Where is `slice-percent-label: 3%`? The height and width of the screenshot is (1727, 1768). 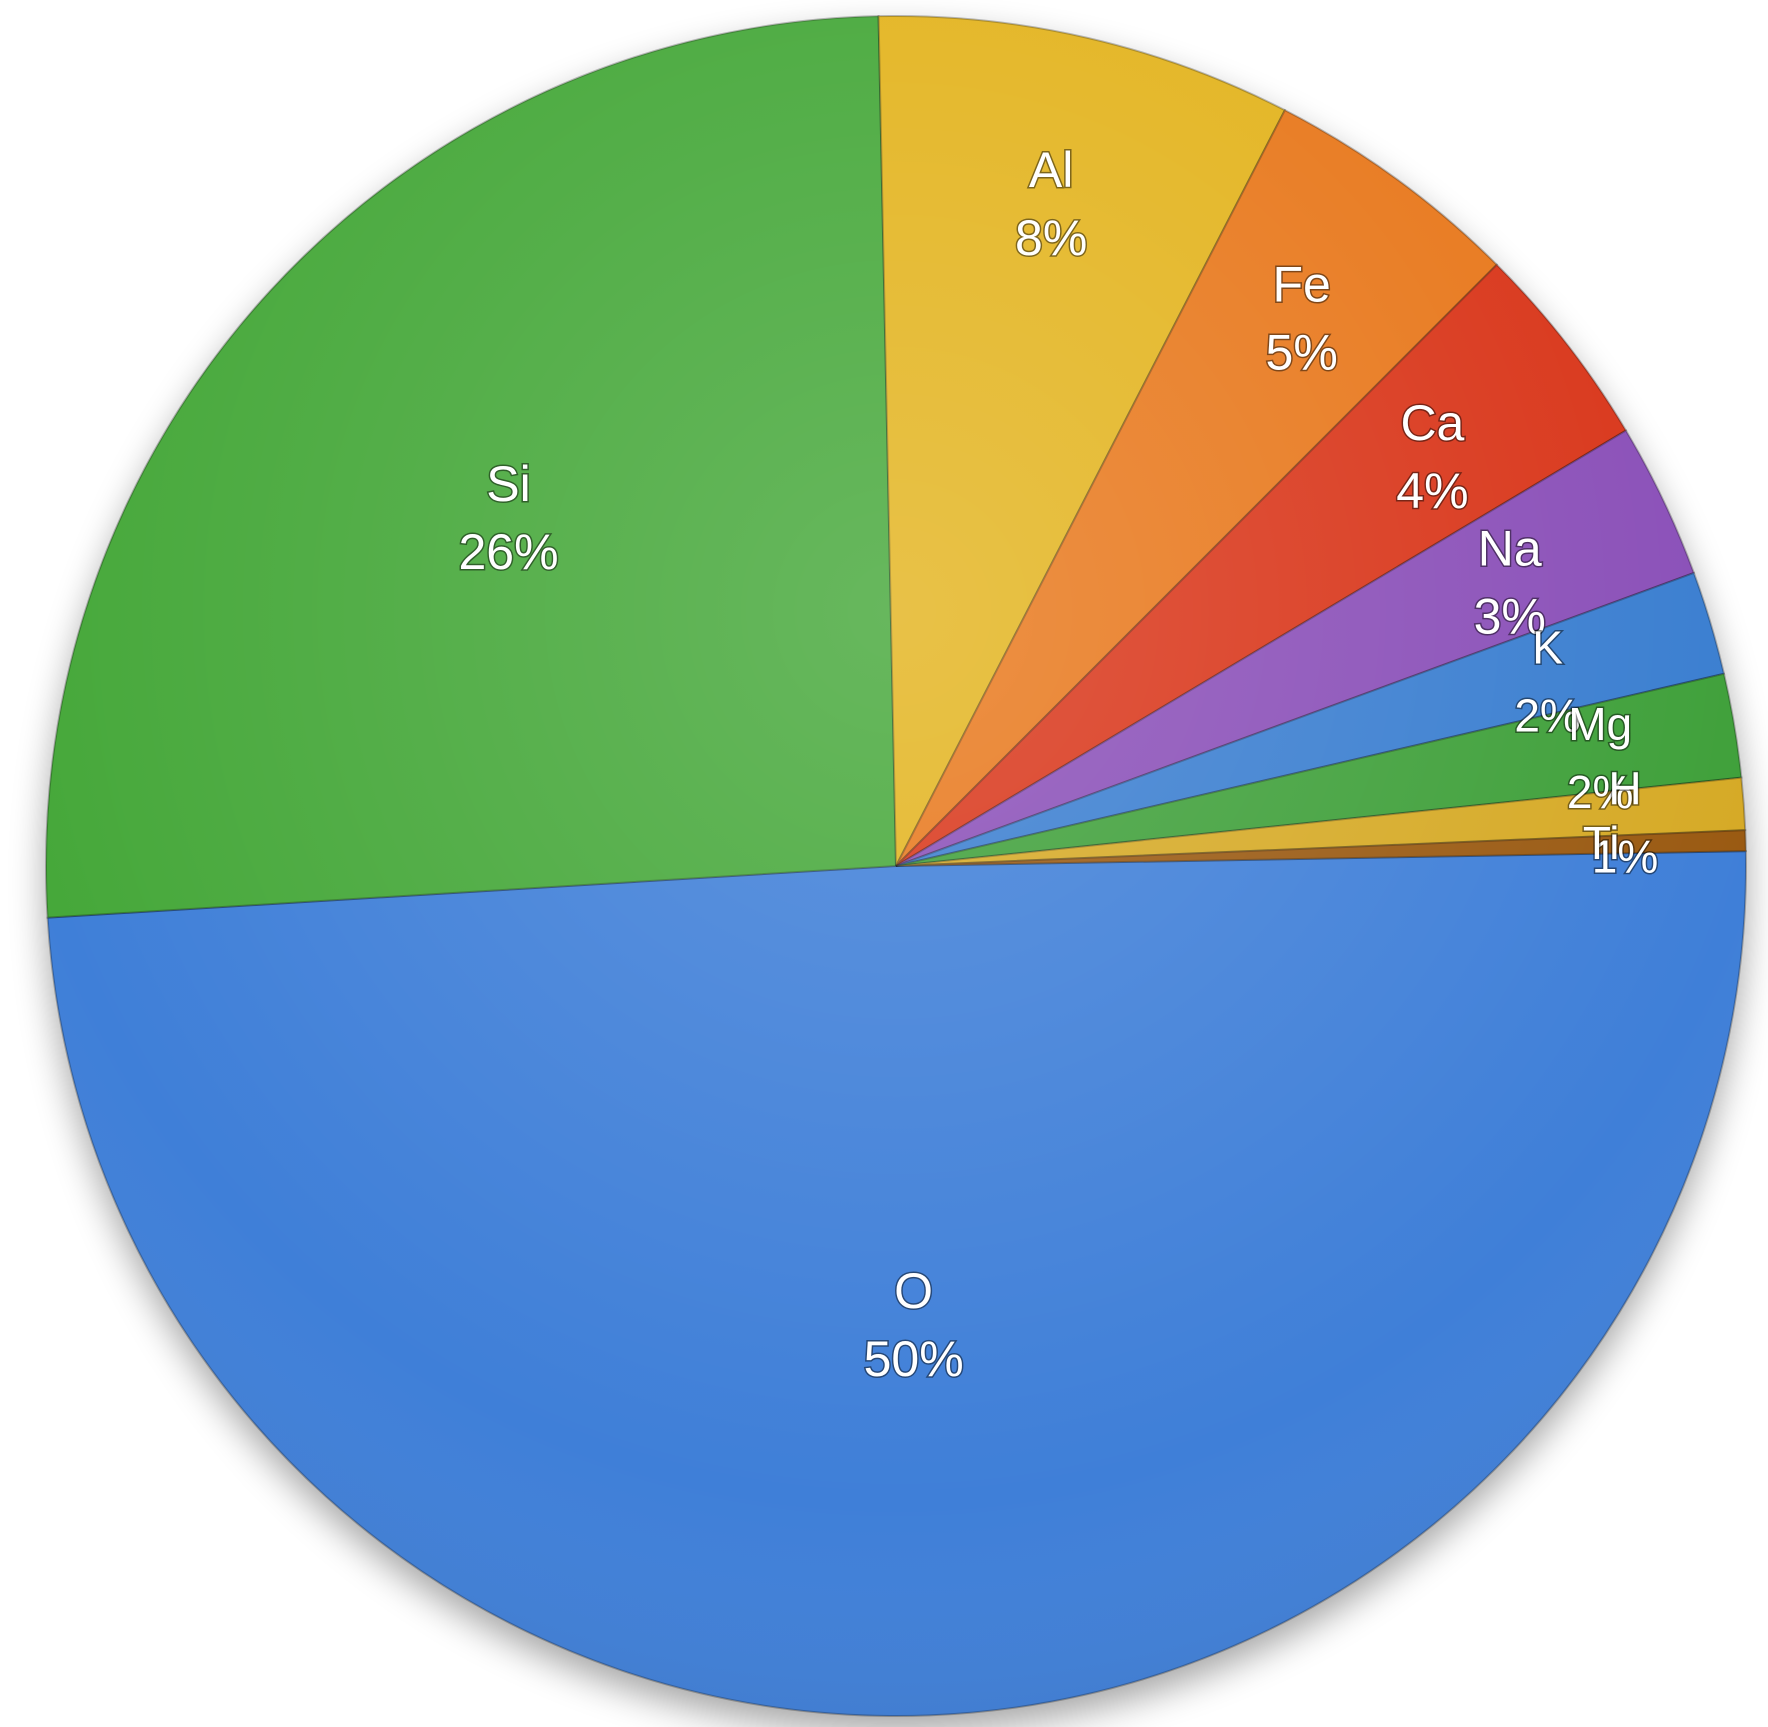
slice-percent-label: 3% is located at coordinates (1510, 616).